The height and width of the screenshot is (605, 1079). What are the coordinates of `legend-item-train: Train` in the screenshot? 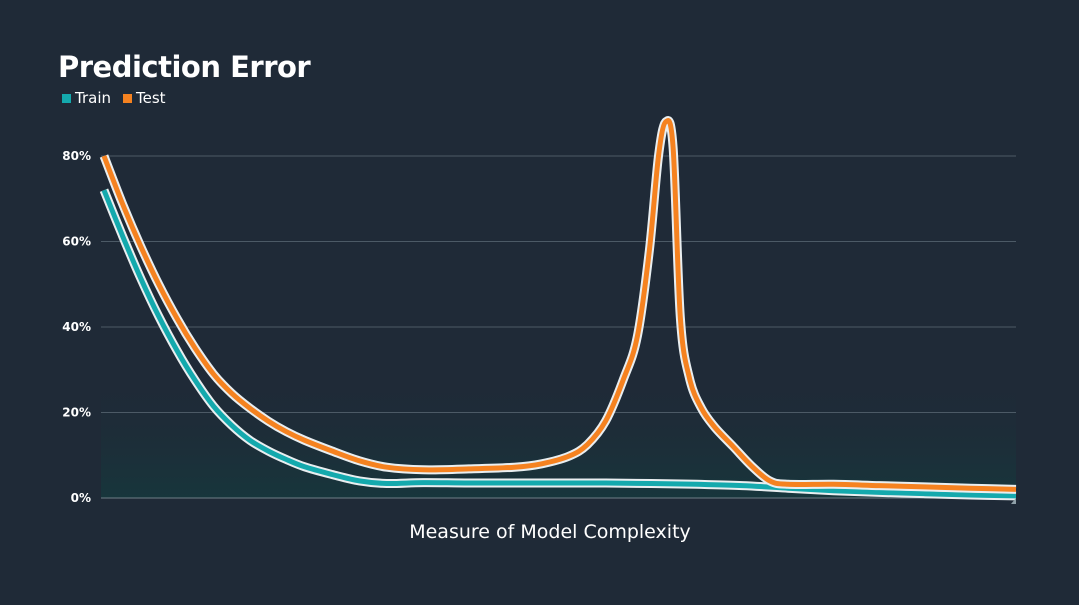 It's located at (86, 98).